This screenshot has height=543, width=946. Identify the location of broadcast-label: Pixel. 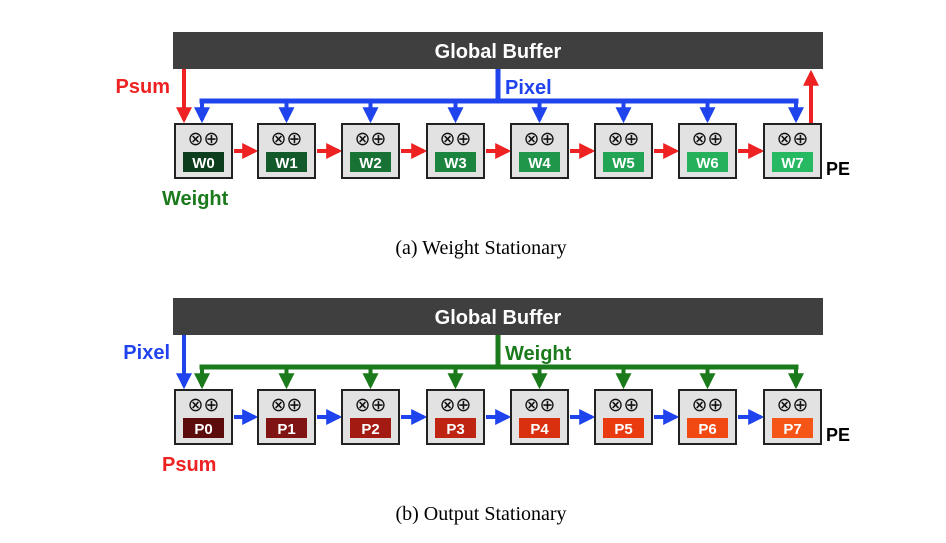
(528, 88).